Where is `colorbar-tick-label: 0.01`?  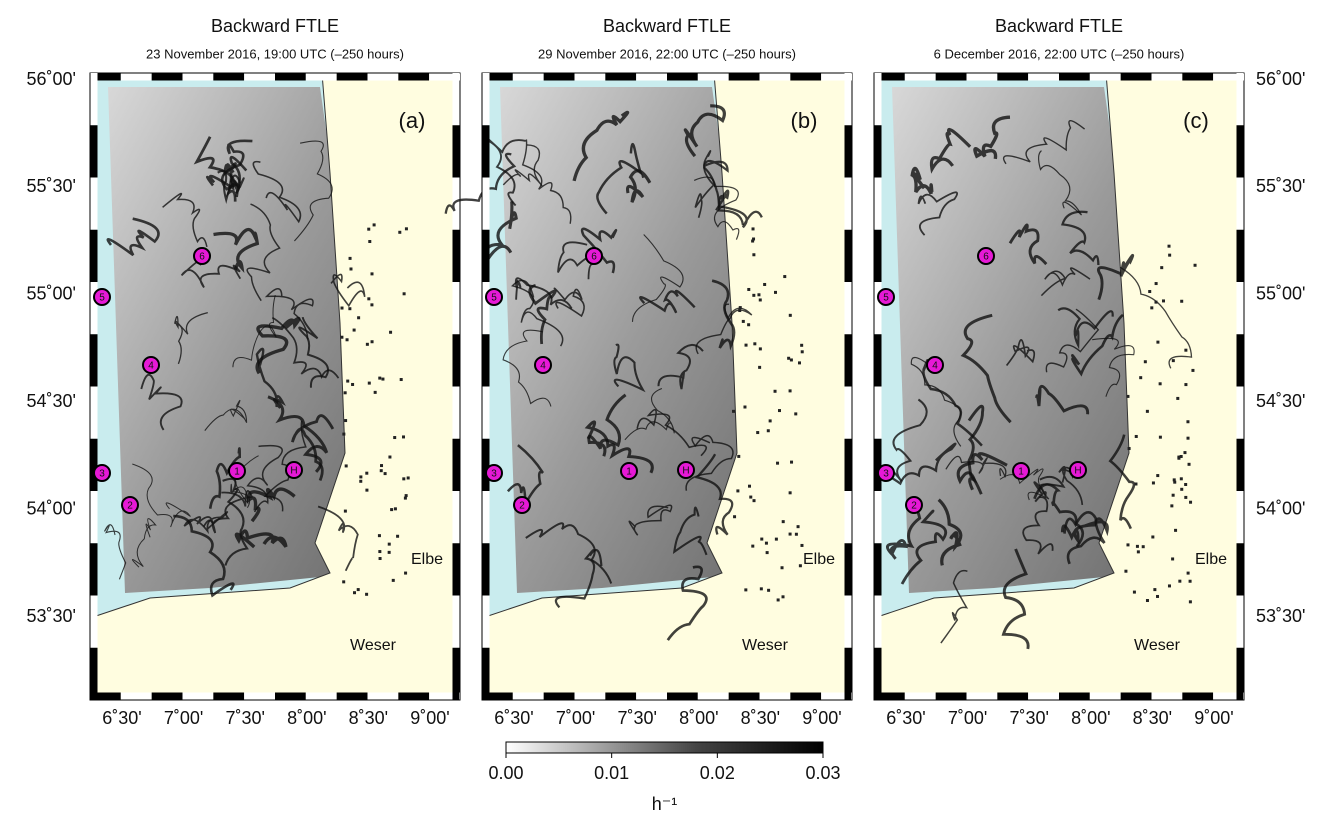
colorbar-tick-label: 0.01 is located at coordinates (611, 773).